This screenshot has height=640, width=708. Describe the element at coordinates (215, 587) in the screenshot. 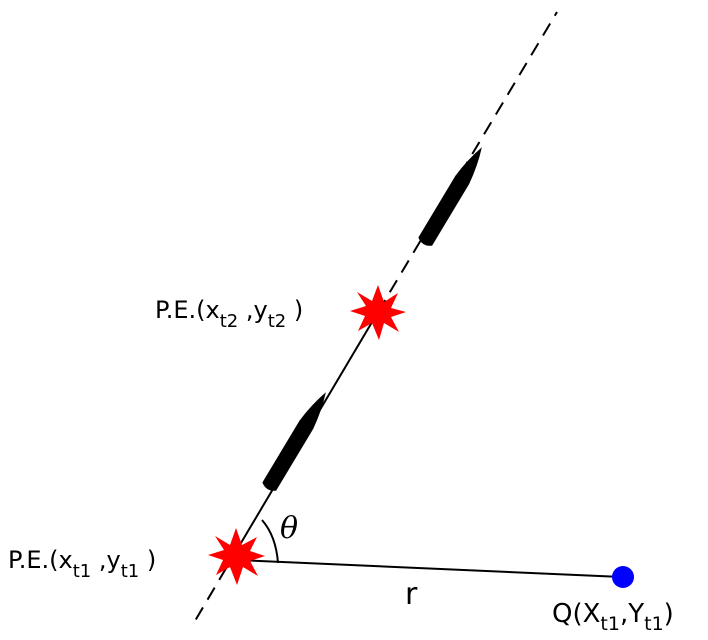

I see `trajectory-dashed-lower` at that location.